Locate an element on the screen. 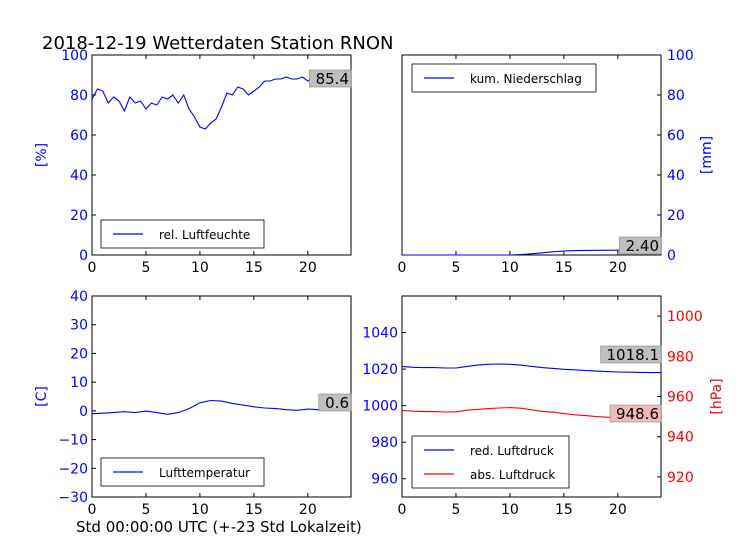  y-tick-label: 1000 is located at coordinates (380, 407).